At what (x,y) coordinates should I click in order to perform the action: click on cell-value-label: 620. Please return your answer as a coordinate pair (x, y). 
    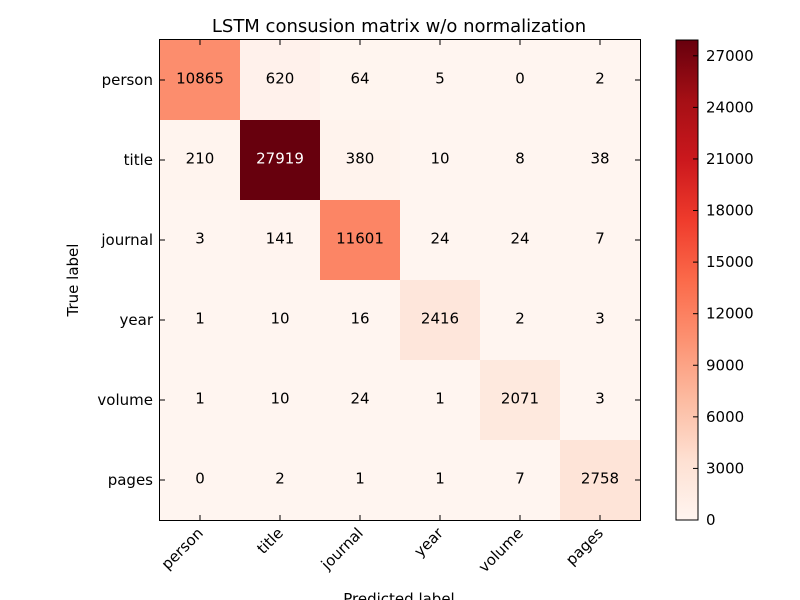
    Looking at the image, I should click on (280, 79).